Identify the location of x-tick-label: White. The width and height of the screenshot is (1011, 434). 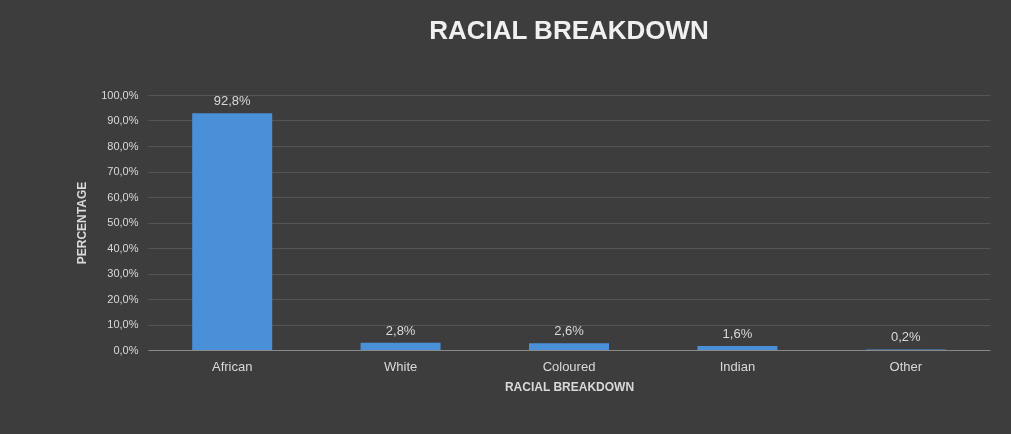
(400, 366).